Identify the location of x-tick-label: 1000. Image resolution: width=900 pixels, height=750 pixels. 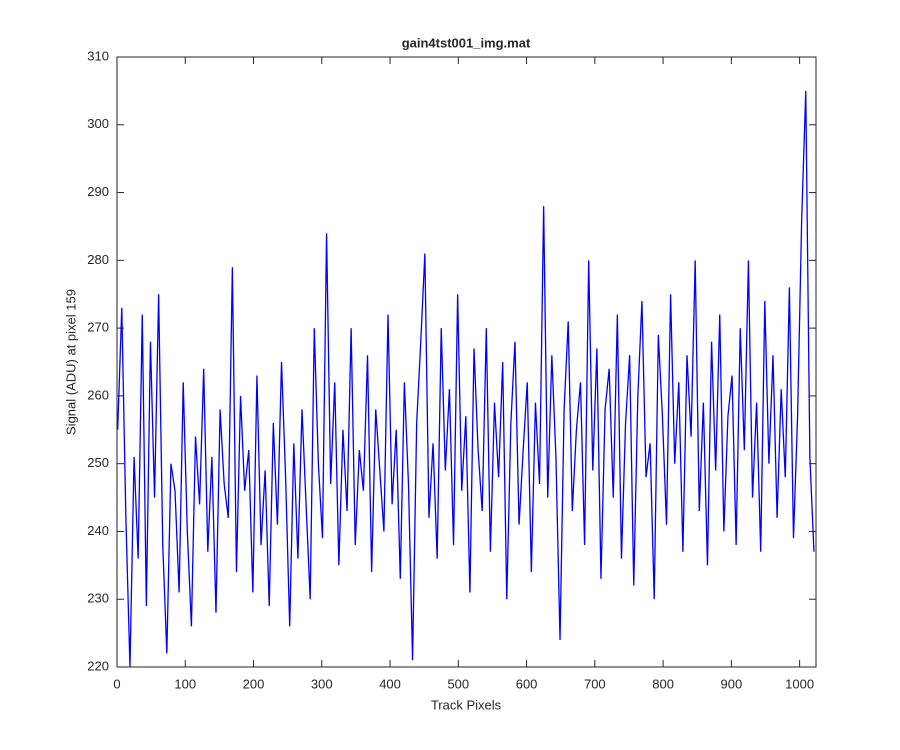
(799, 683).